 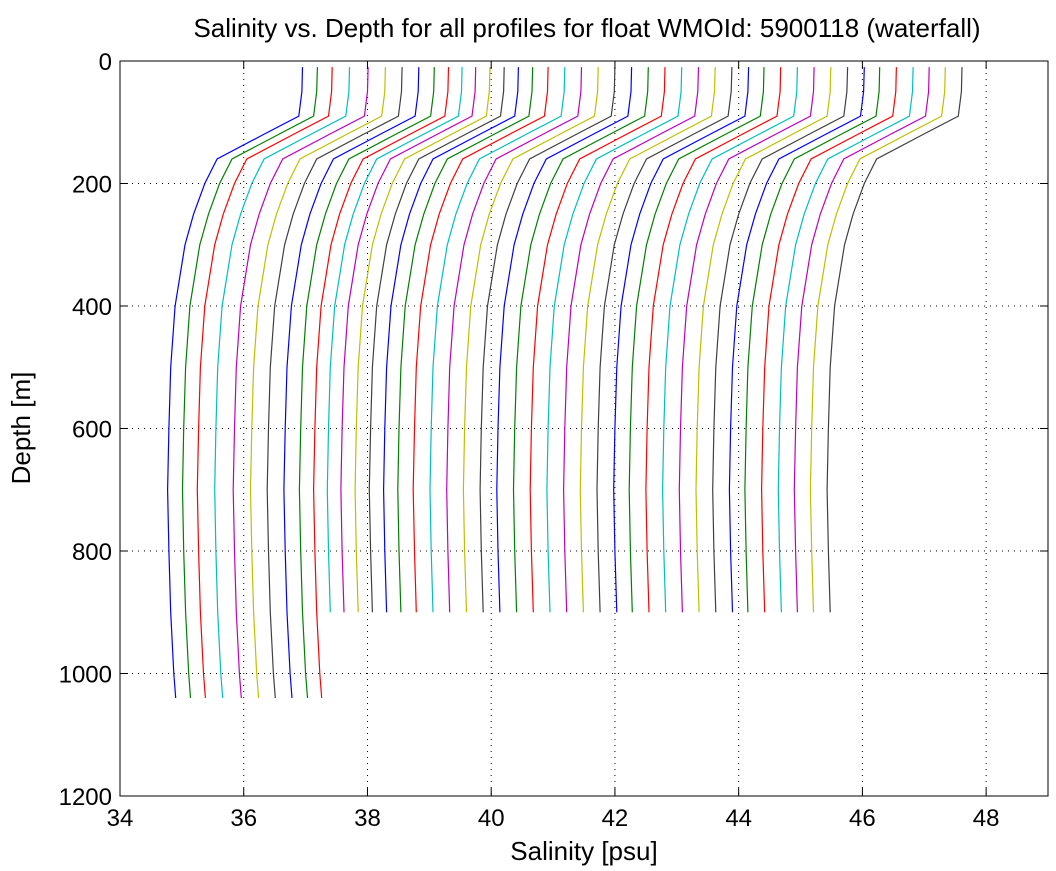 What do you see at coordinates (491, 818) in the screenshot?
I see `x-tick-label: 40` at bounding box center [491, 818].